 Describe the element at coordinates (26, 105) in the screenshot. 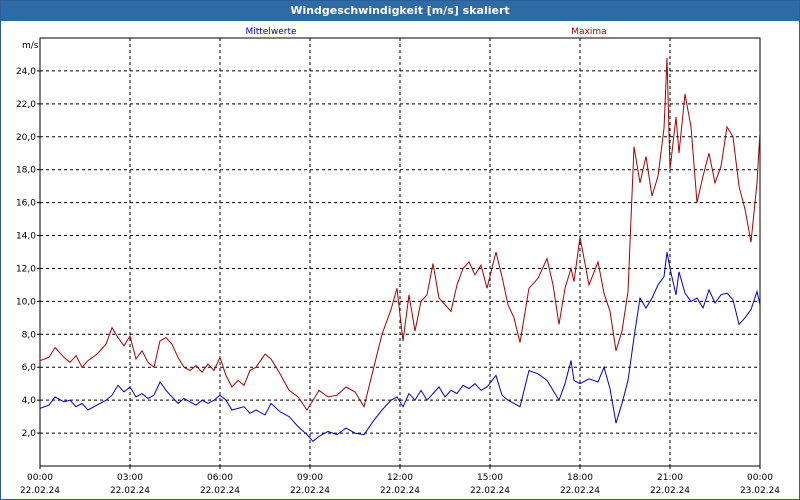

I see `y-tick-label: 22,0` at that location.